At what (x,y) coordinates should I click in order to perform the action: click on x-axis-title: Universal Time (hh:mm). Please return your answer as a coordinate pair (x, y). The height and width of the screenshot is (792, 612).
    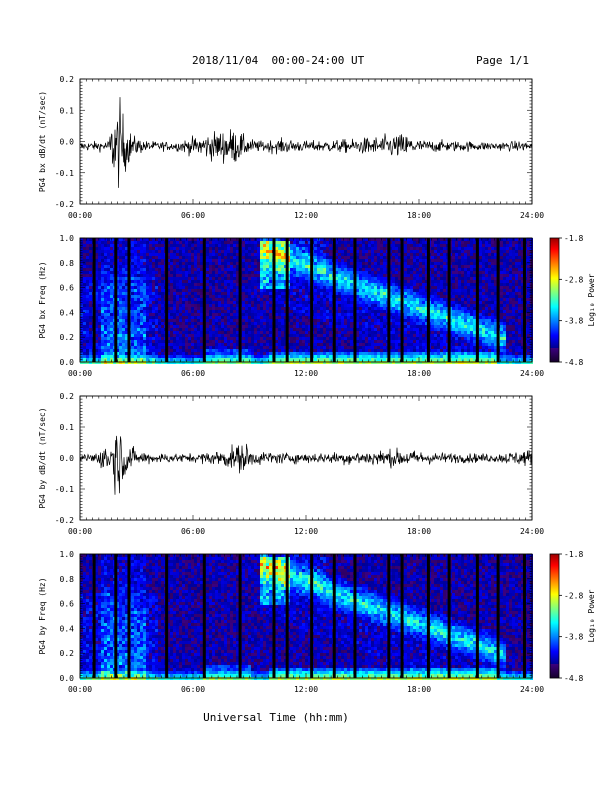
    Looking at the image, I should click on (276, 717).